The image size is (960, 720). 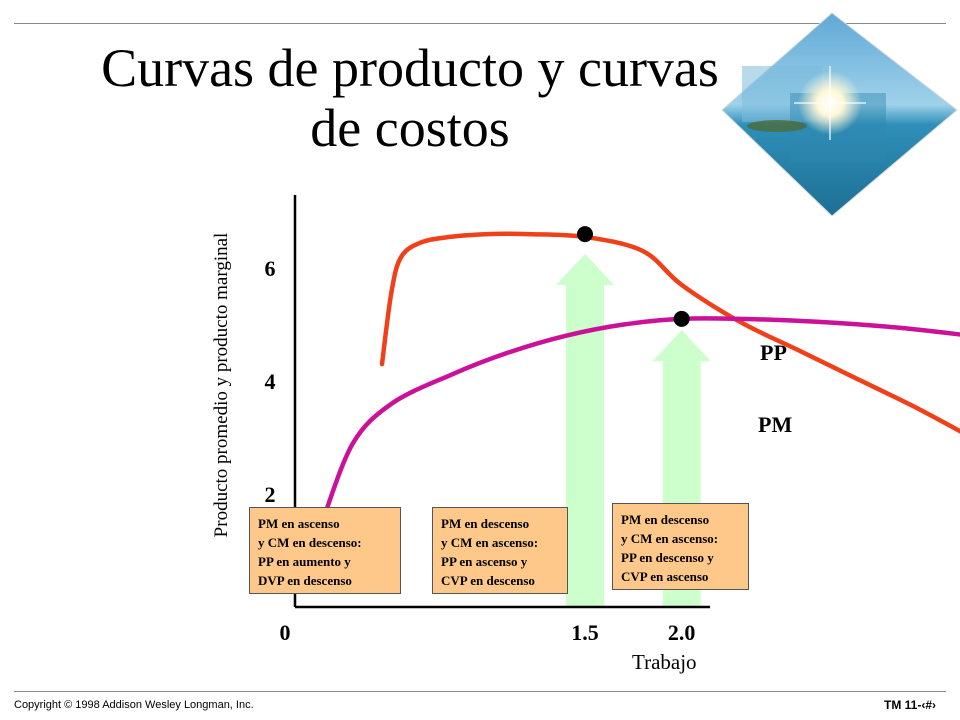 I want to click on top-rule, so click(x=480, y=23).